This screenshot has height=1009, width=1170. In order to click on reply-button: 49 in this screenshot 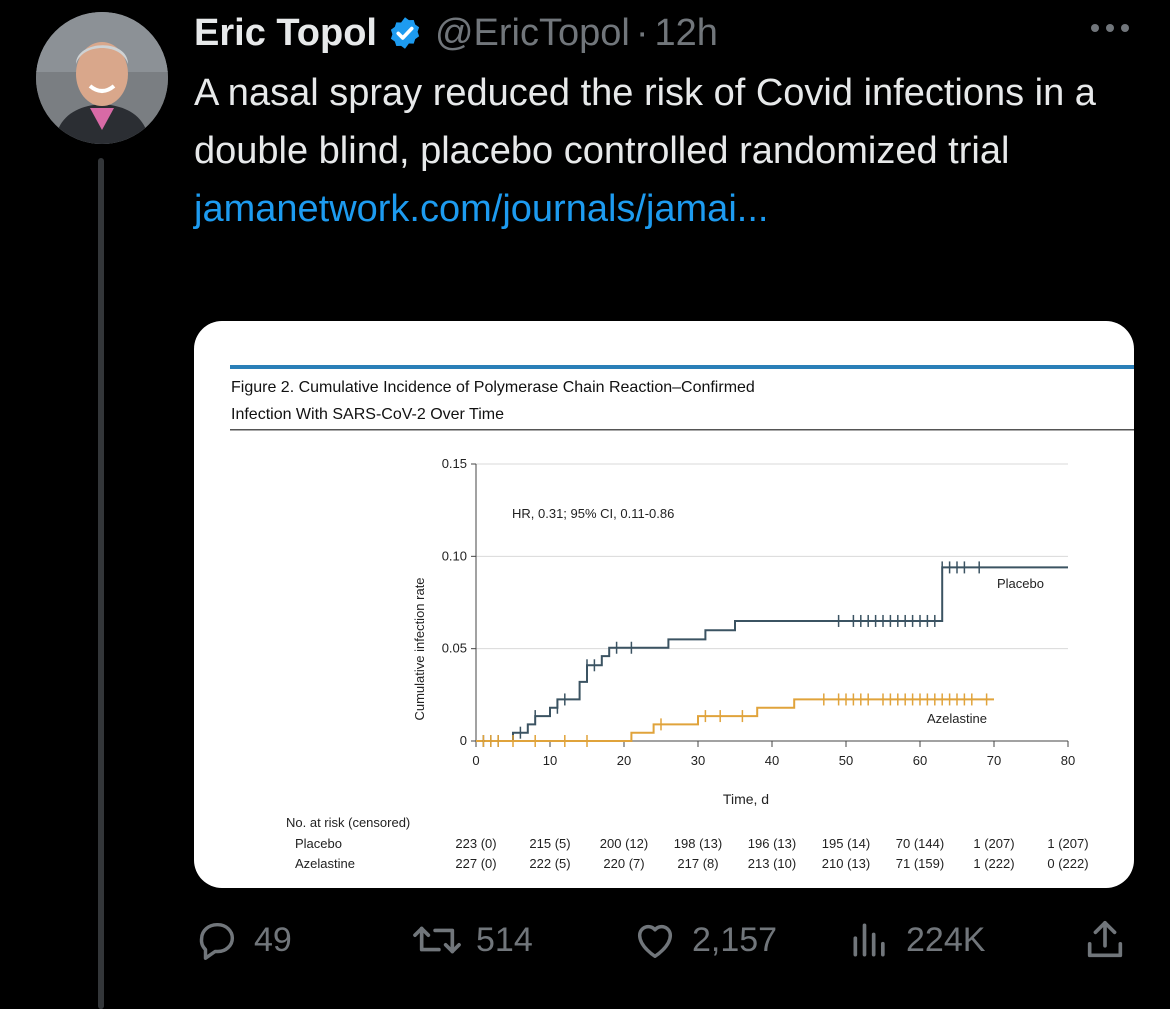, I will do `click(243, 940)`.